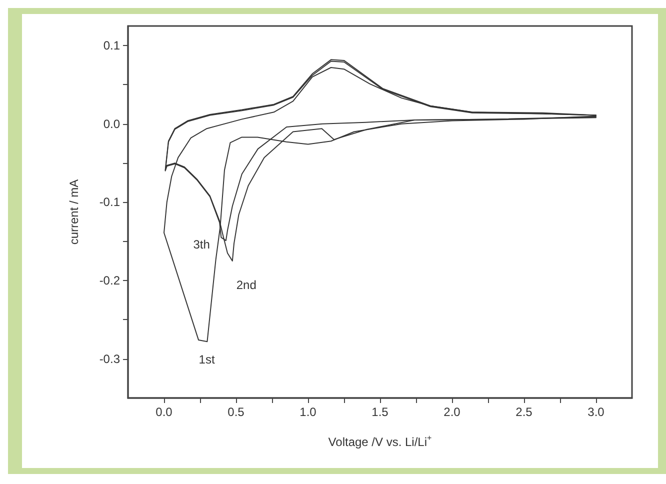  What do you see at coordinates (308, 412) in the screenshot?
I see `x-tick-label: 1.0` at bounding box center [308, 412].